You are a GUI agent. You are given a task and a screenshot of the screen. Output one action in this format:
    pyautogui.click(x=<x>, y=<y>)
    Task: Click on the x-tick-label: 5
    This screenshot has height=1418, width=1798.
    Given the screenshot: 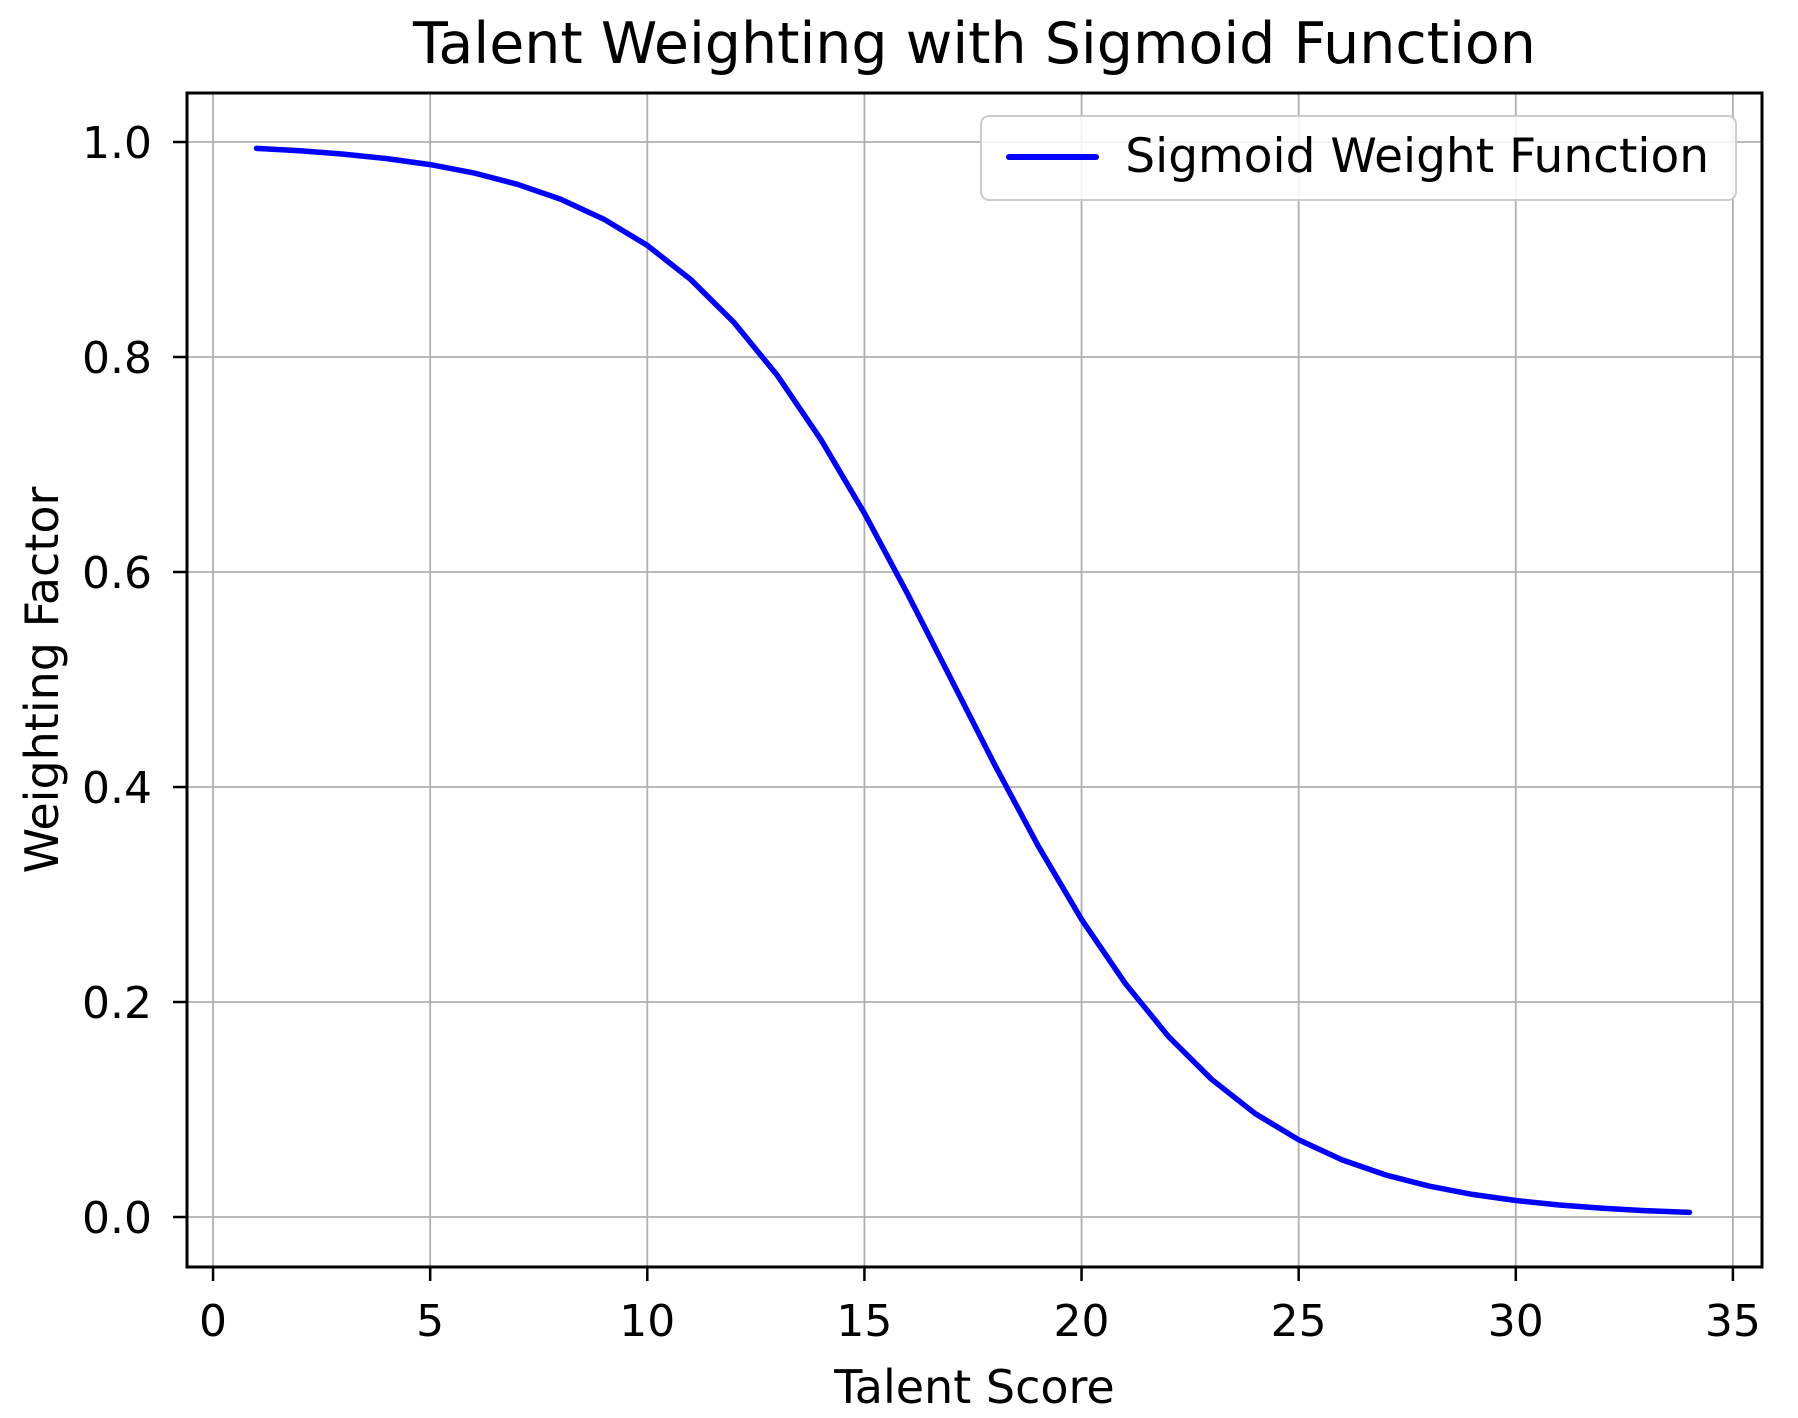 What is the action you would take?
    pyautogui.click(x=430, y=1321)
    